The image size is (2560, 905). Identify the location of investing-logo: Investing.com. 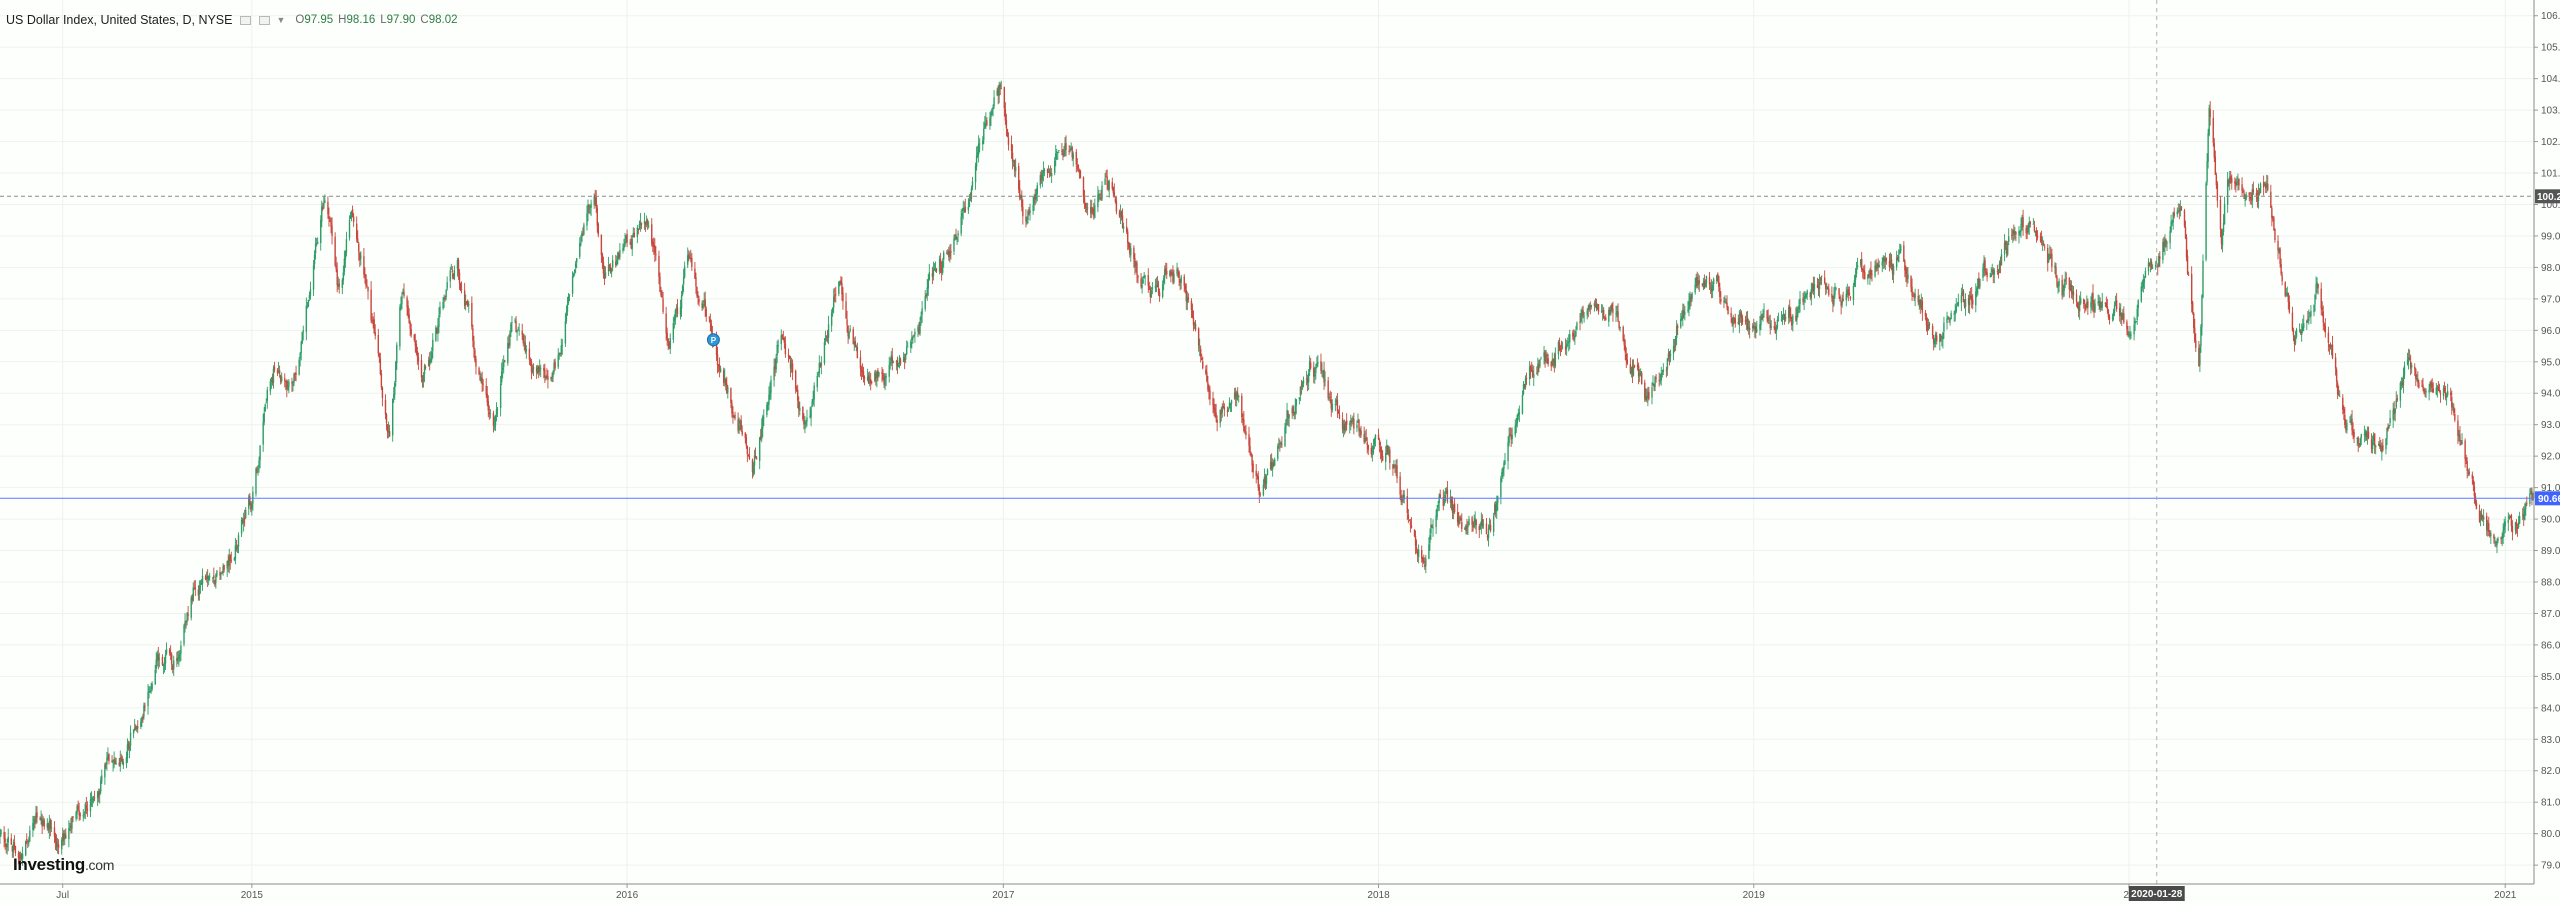
(63, 865).